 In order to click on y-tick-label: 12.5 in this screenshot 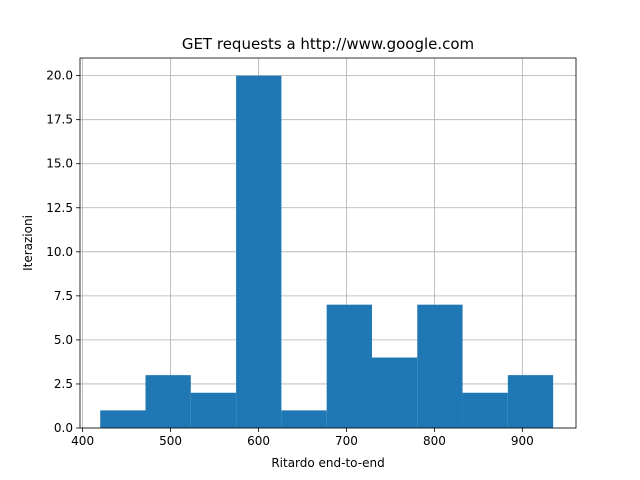, I will do `click(59, 208)`.